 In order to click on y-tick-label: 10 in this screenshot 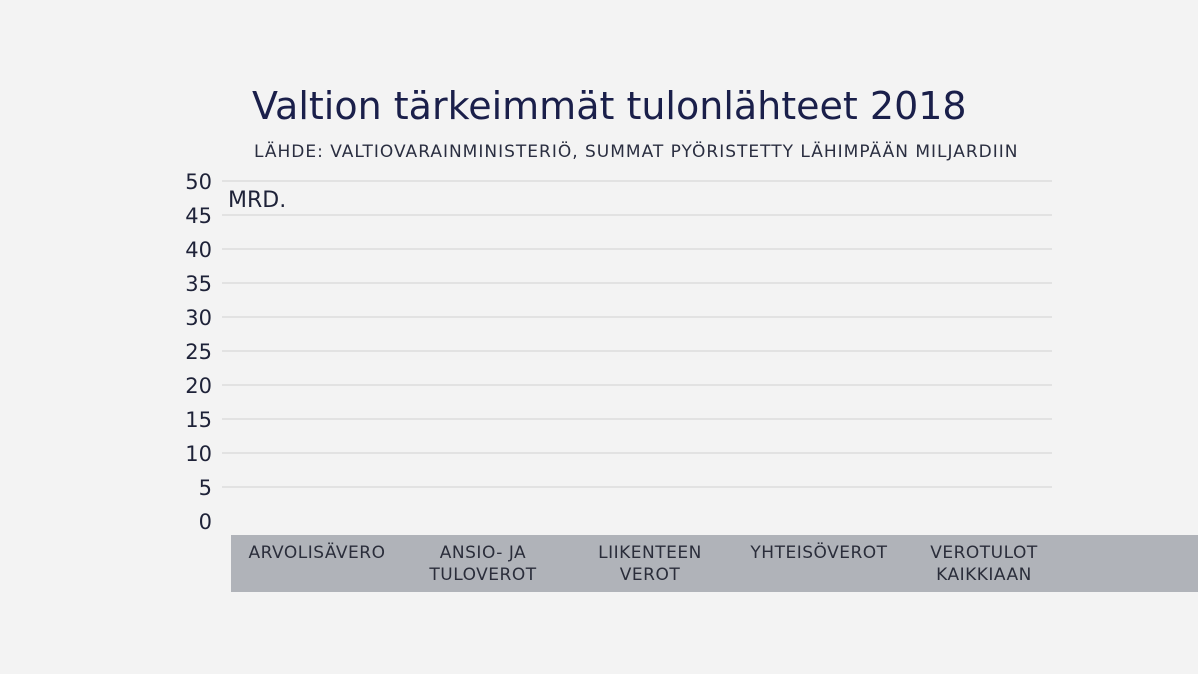, I will do `click(198, 454)`.